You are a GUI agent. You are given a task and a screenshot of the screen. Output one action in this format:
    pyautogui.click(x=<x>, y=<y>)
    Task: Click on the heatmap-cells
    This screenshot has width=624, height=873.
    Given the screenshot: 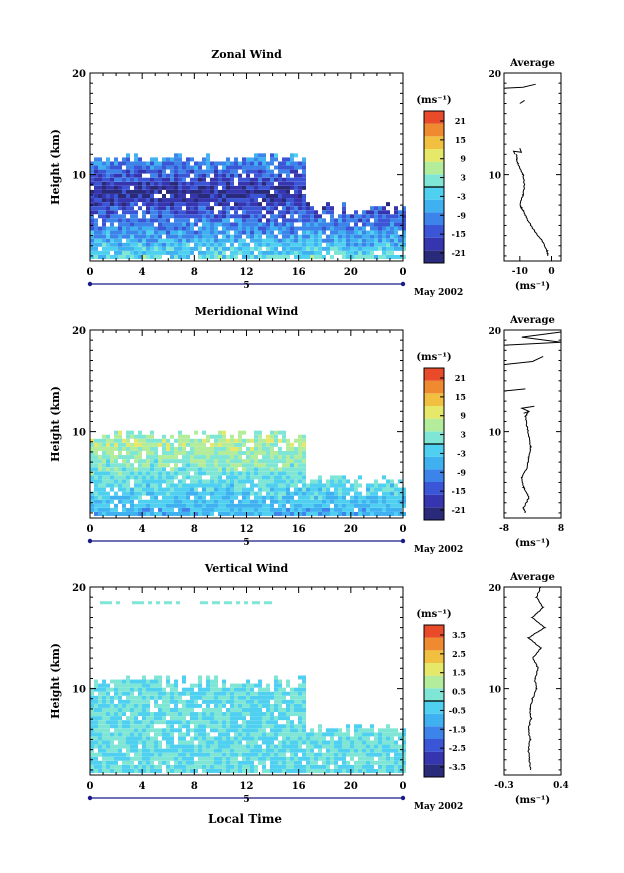 What is the action you would take?
    pyautogui.click(x=248, y=206)
    